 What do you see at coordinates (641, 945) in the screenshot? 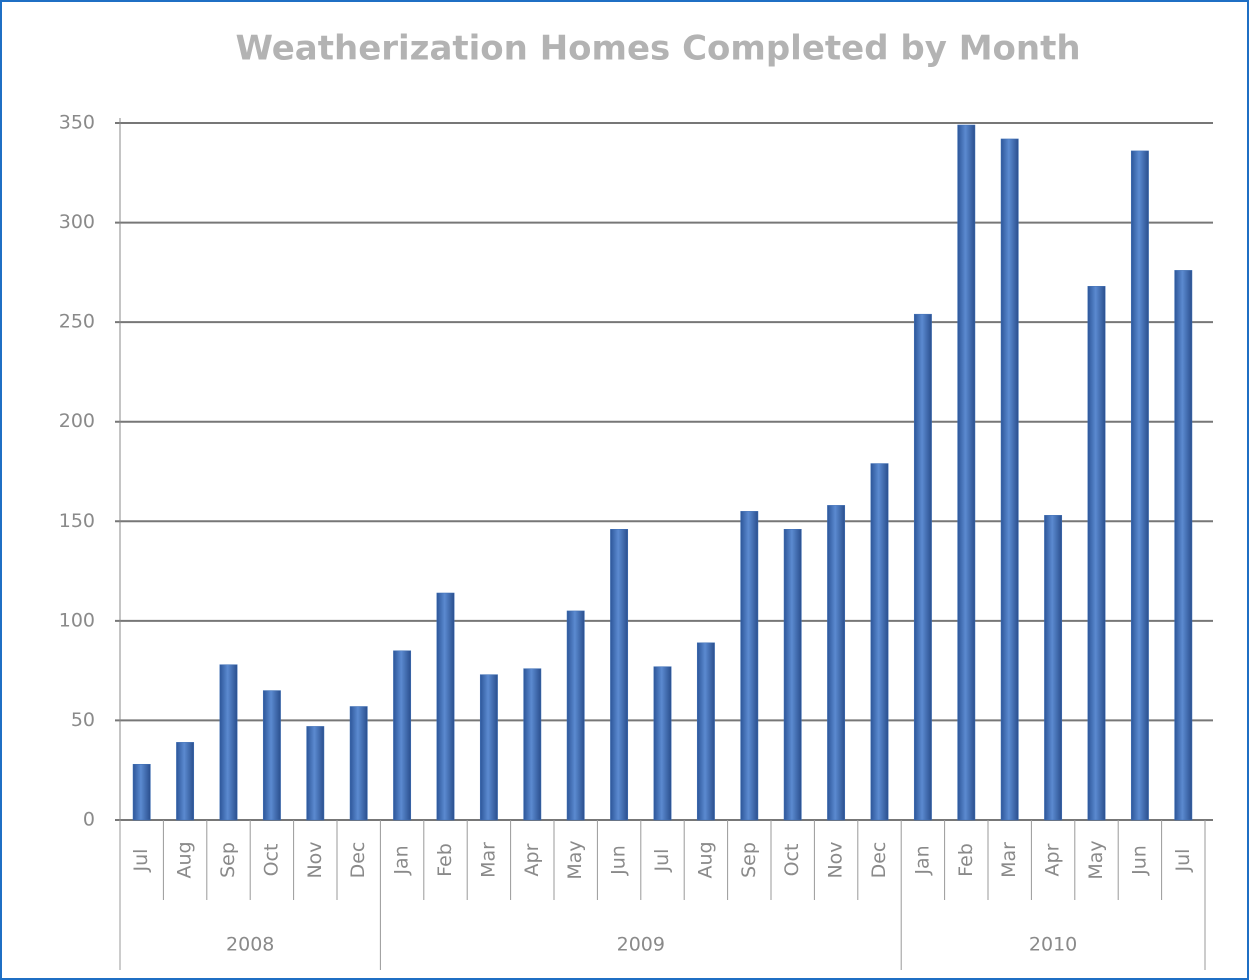
I see `year-label: 2009` at bounding box center [641, 945].